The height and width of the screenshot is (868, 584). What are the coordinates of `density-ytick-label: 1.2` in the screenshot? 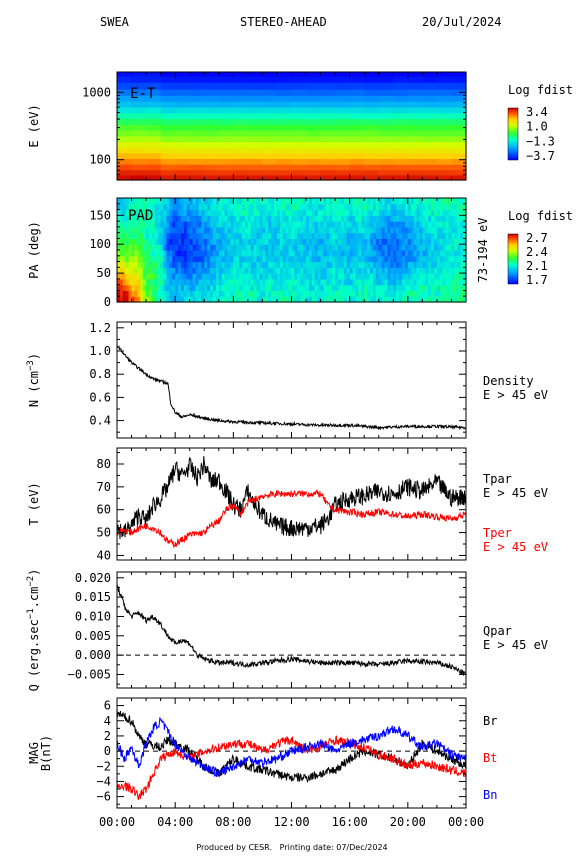 It's located at (100, 328).